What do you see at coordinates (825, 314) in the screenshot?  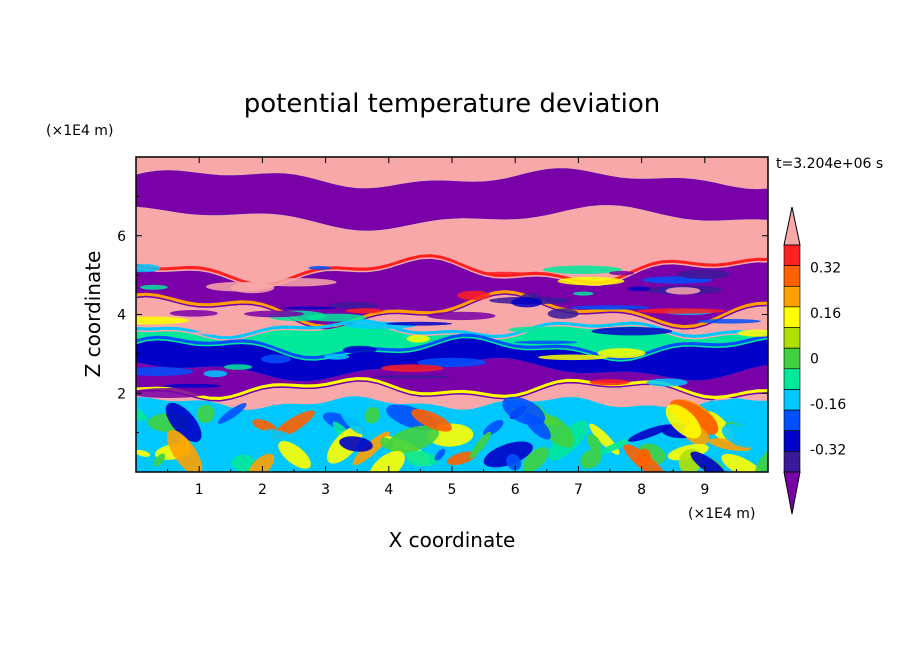 I see `colorbar-label: 0.16` at bounding box center [825, 314].